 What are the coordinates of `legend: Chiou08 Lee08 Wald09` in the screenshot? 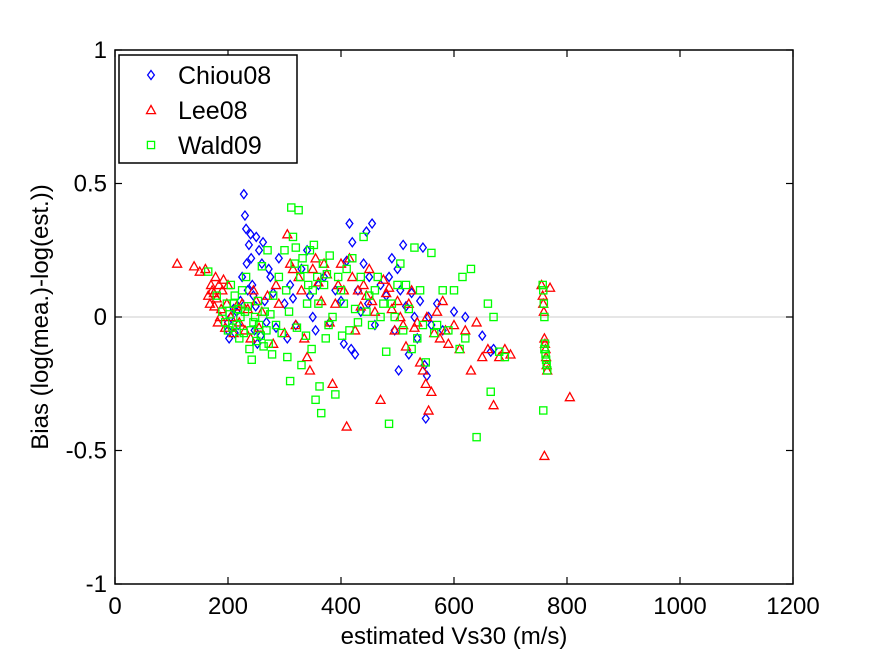 It's located at (208, 109).